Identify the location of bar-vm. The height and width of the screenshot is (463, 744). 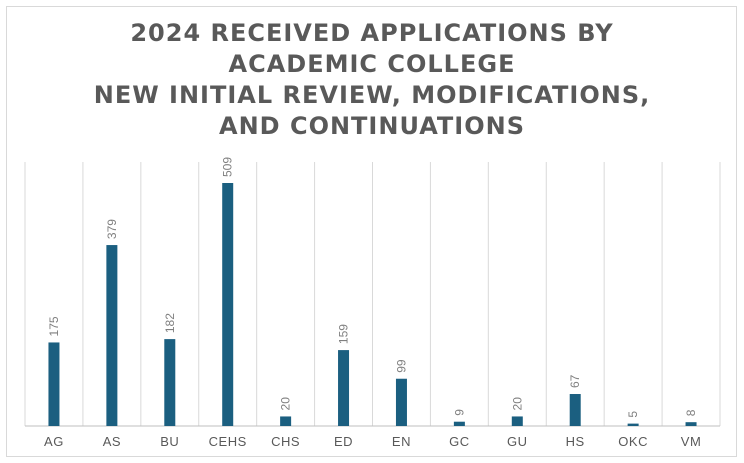
(691, 424).